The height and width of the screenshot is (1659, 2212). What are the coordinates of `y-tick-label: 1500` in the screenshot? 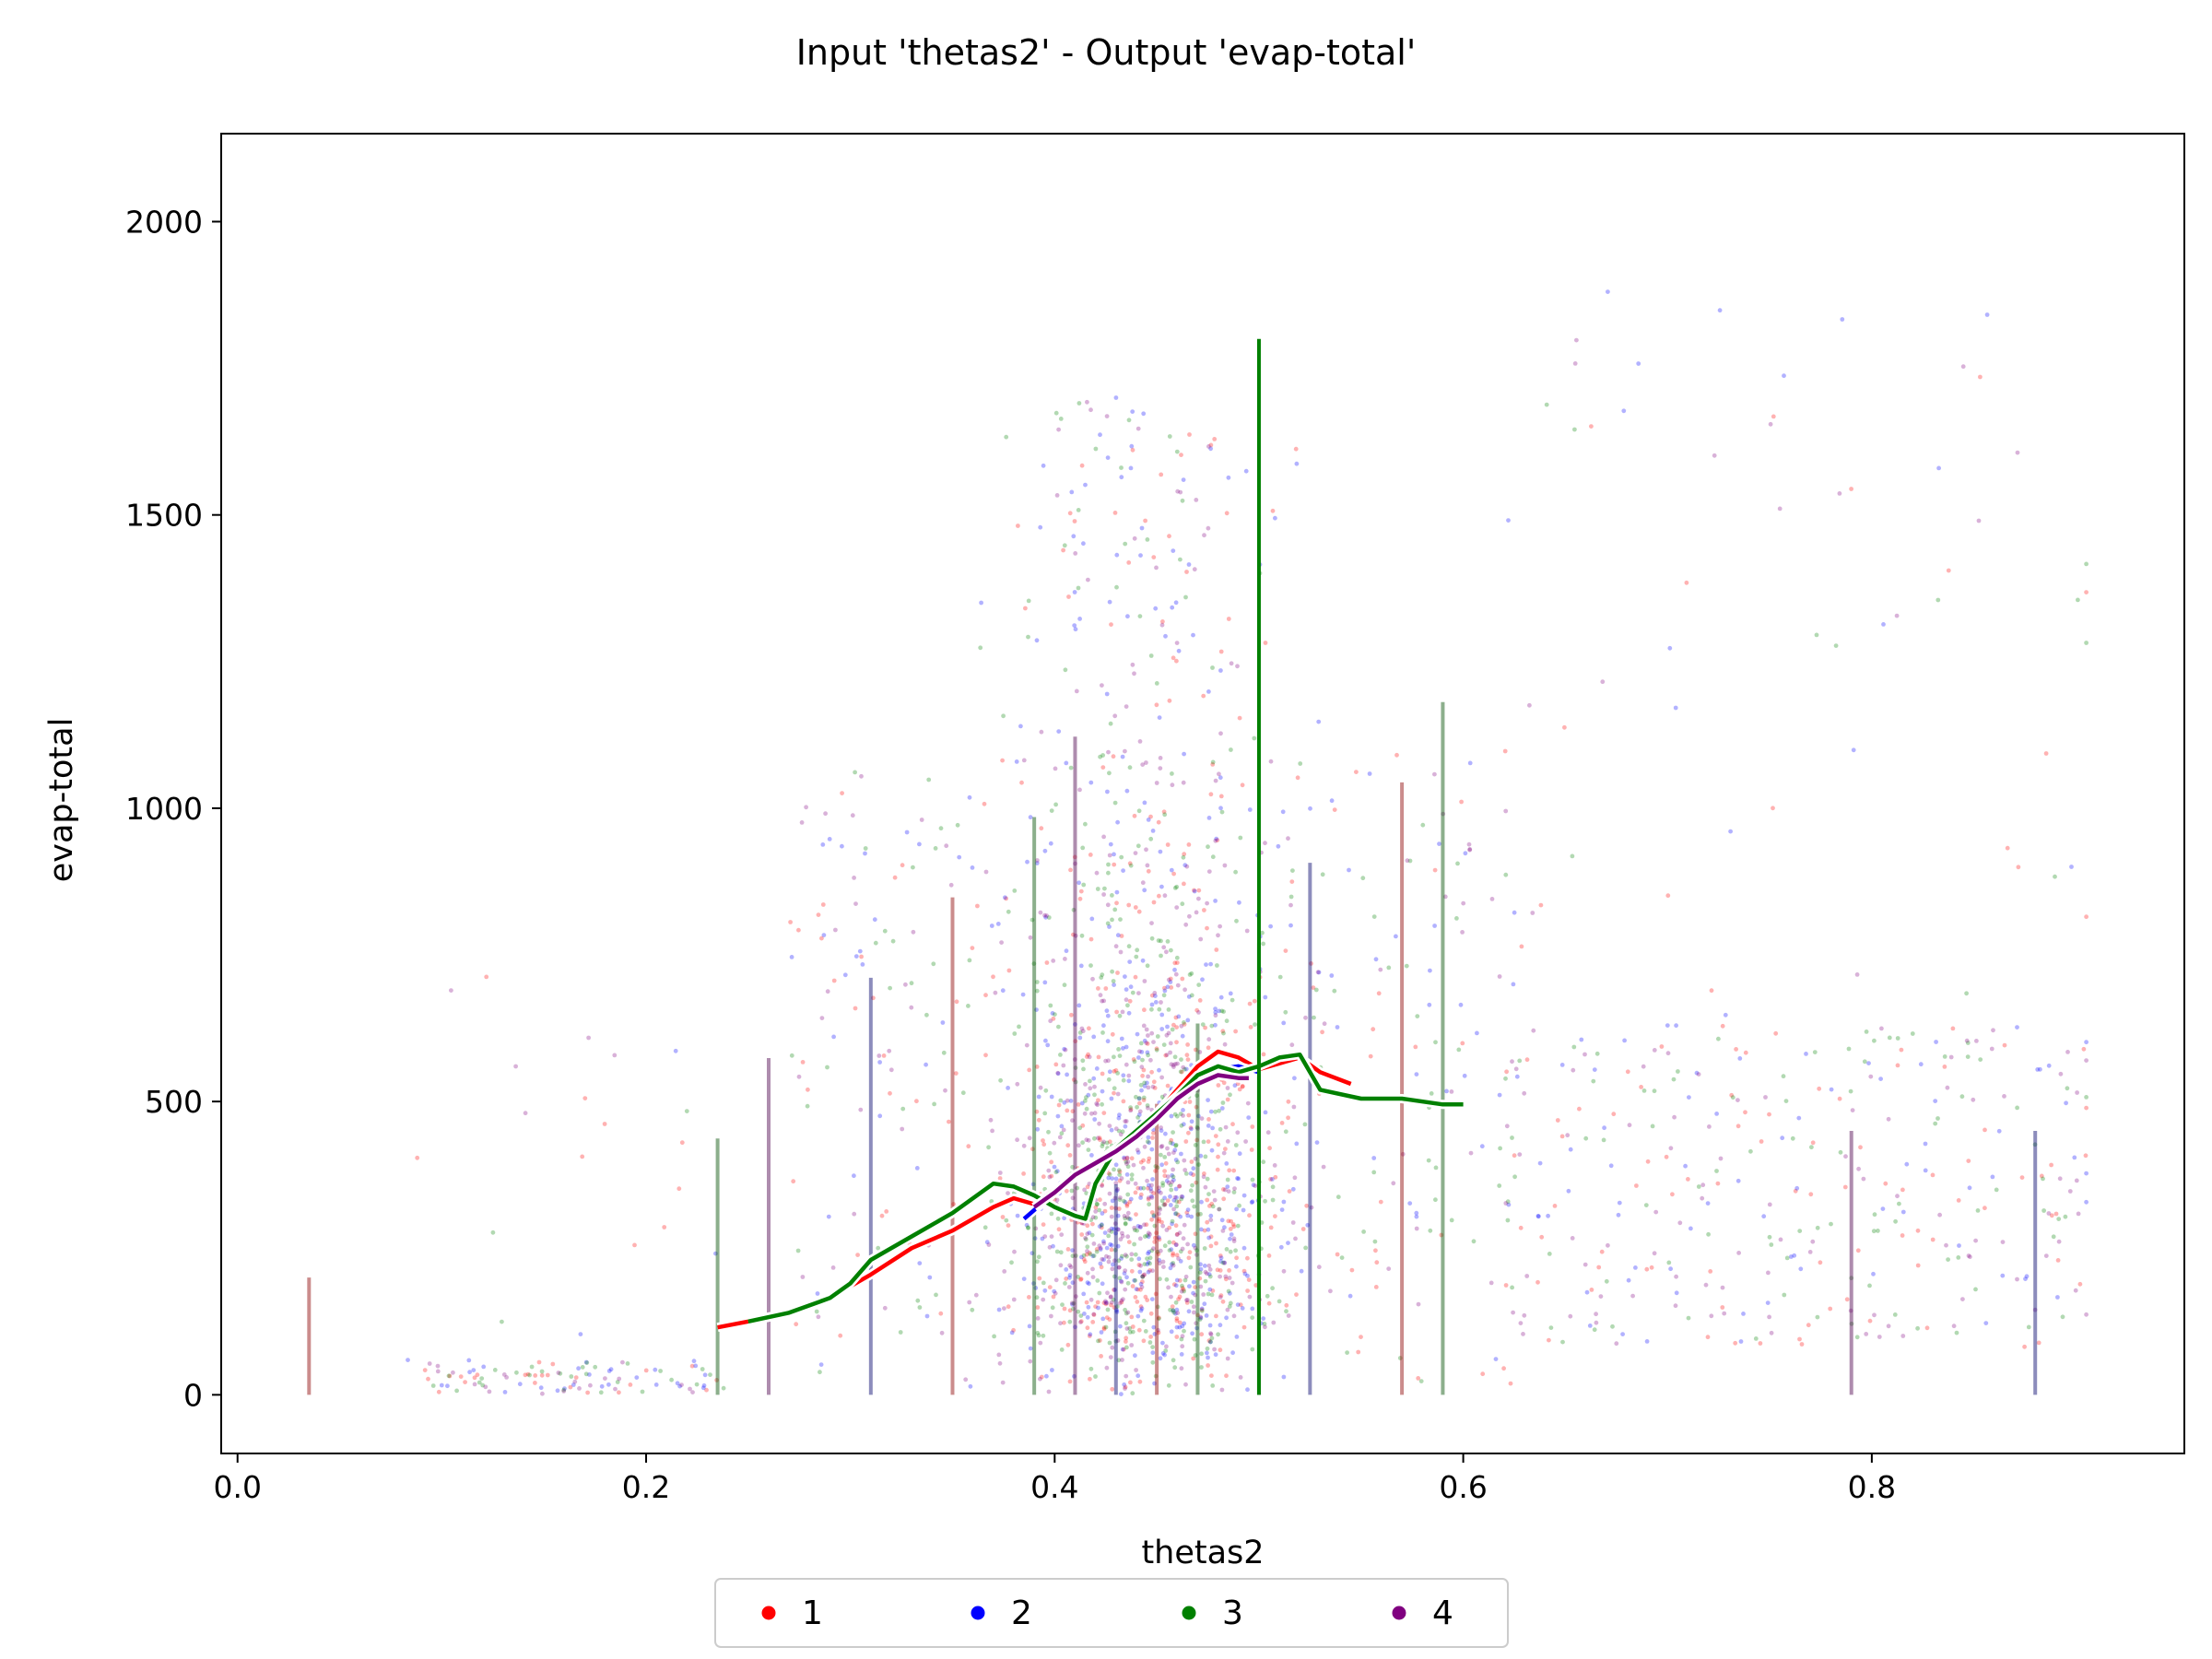 It's located at (164, 516).